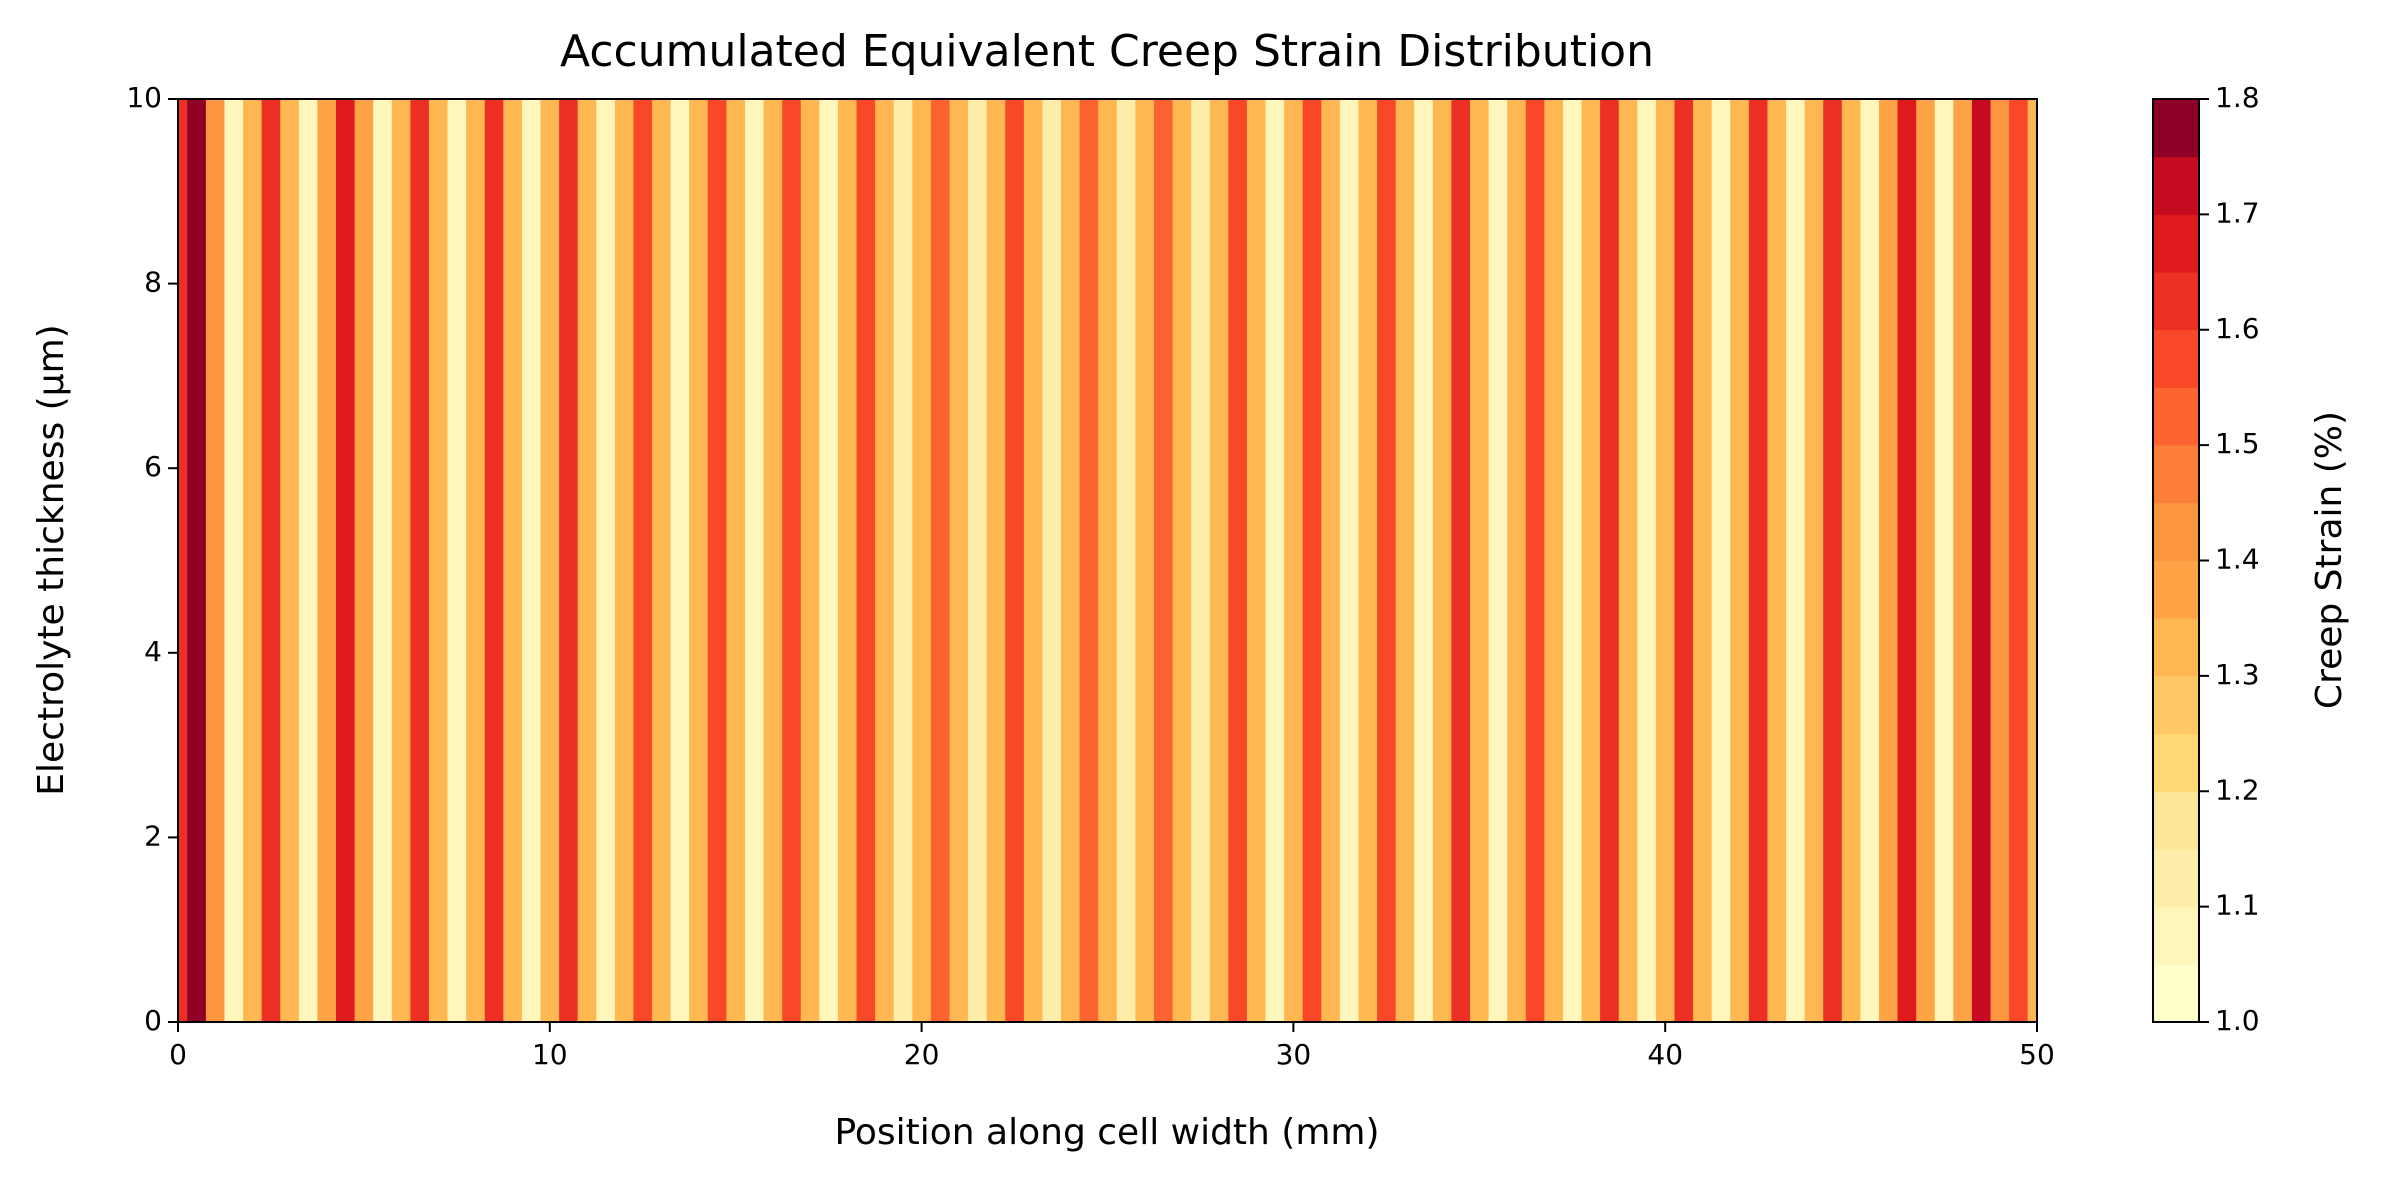  I want to click on y-tick-label: 2, so click(153, 835).